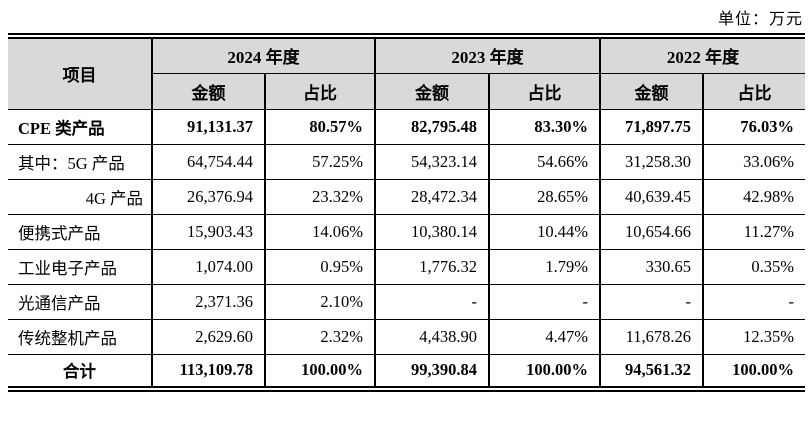  What do you see at coordinates (208, 126) in the screenshot?
I see `table-cell: 91,131.37` at bounding box center [208, 126].